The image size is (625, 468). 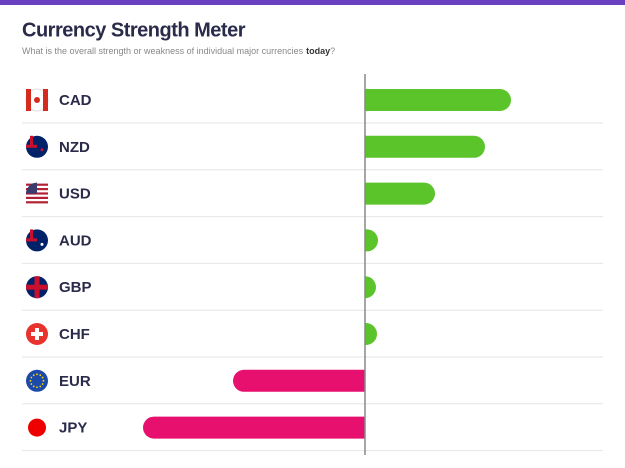 I want to click on currency-label: AUD, so click(x=75, y=240).